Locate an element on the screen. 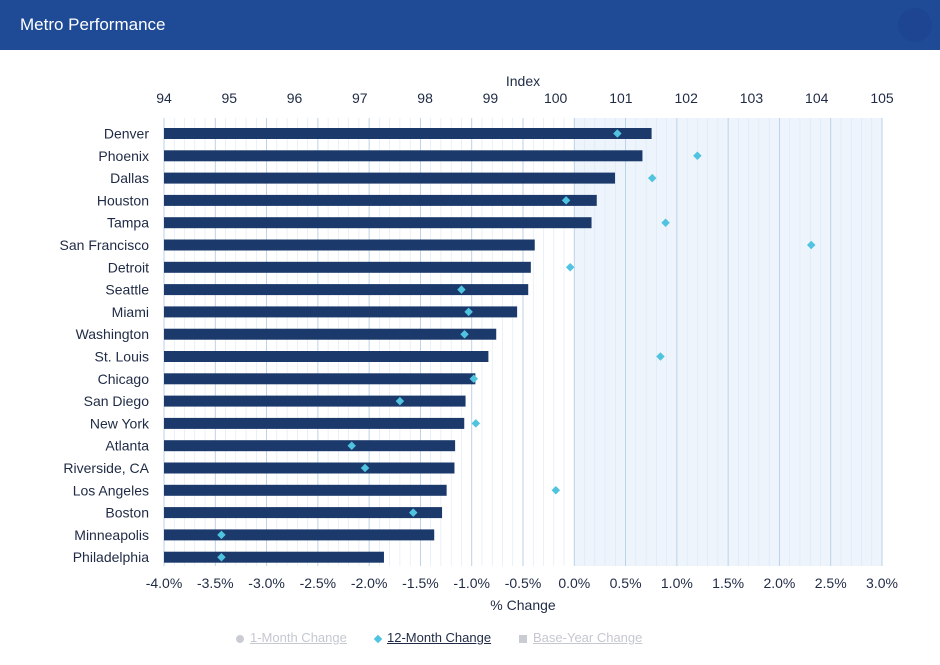 This screenshot has width=940, height=665. x-top-tick-label: 104 is located at coordinates (817, 98).